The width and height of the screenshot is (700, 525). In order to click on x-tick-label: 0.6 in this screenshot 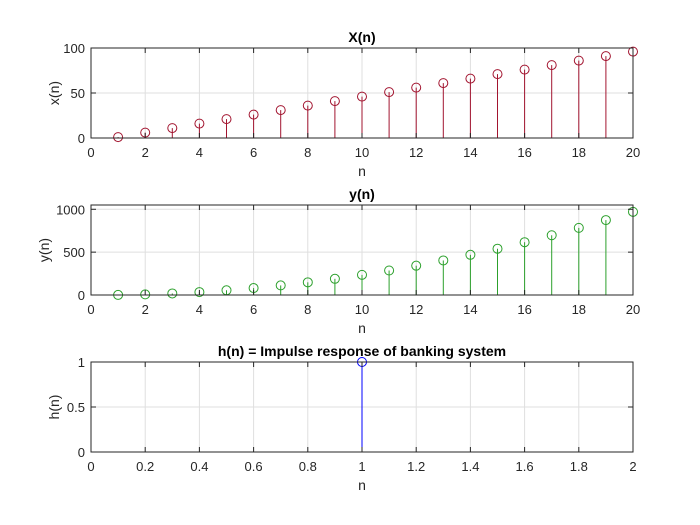, I will do `click(254, 466)`.